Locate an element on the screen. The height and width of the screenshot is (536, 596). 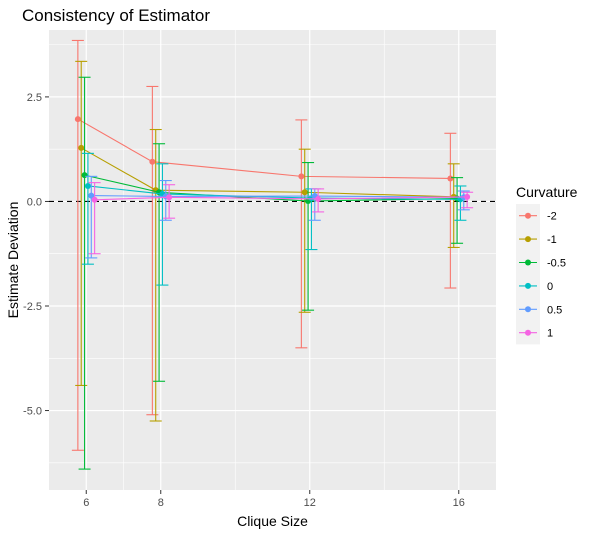
legend-label: -0.5 is located at coordinates (556, 264).